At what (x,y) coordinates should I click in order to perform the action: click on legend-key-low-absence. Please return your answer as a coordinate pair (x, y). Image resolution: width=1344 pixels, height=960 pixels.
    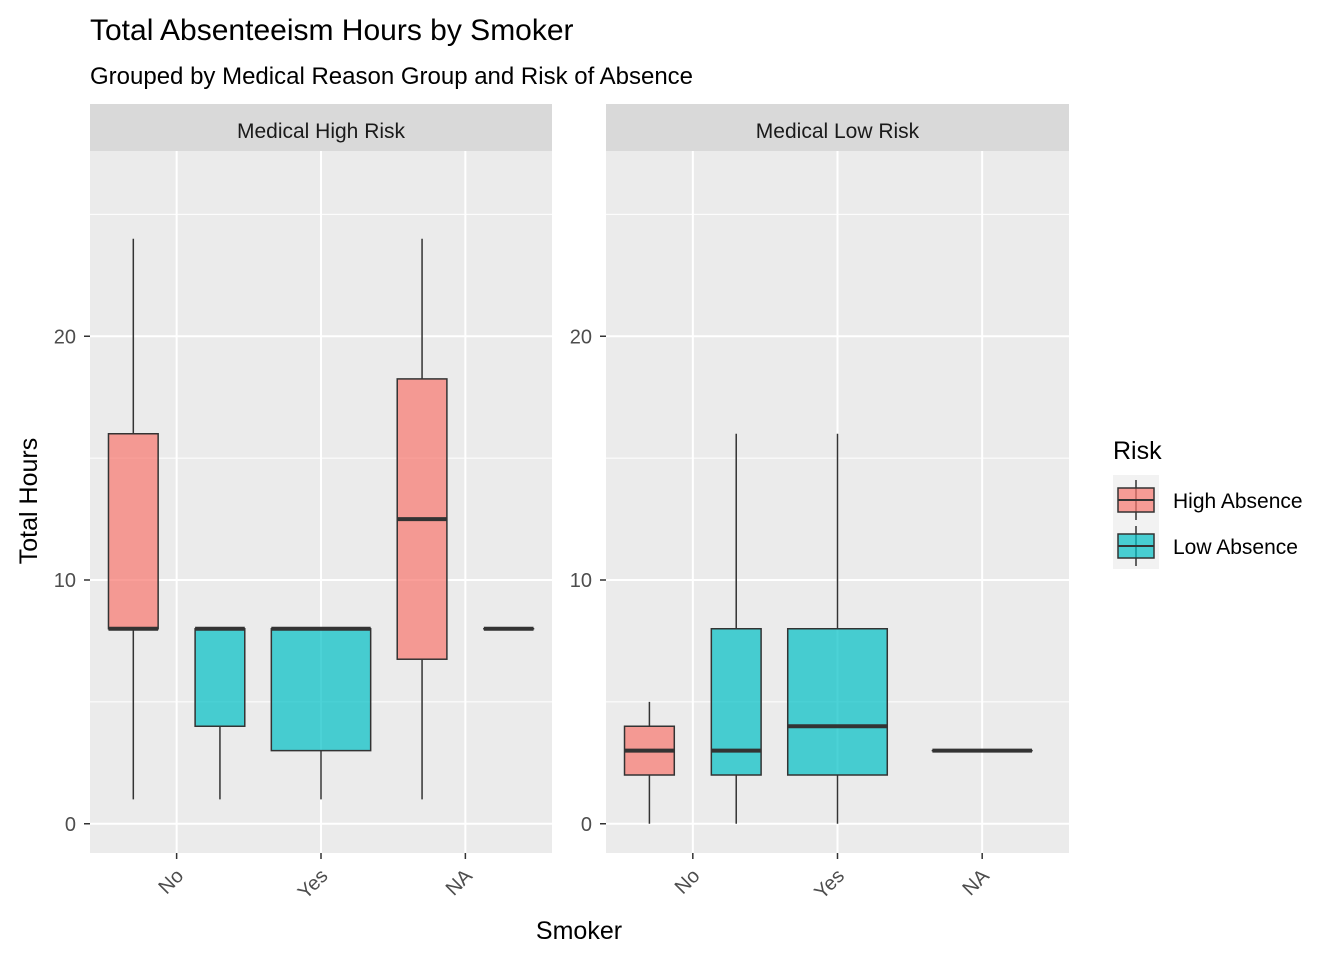
    Looking at the image, I should click on (1136, 546).